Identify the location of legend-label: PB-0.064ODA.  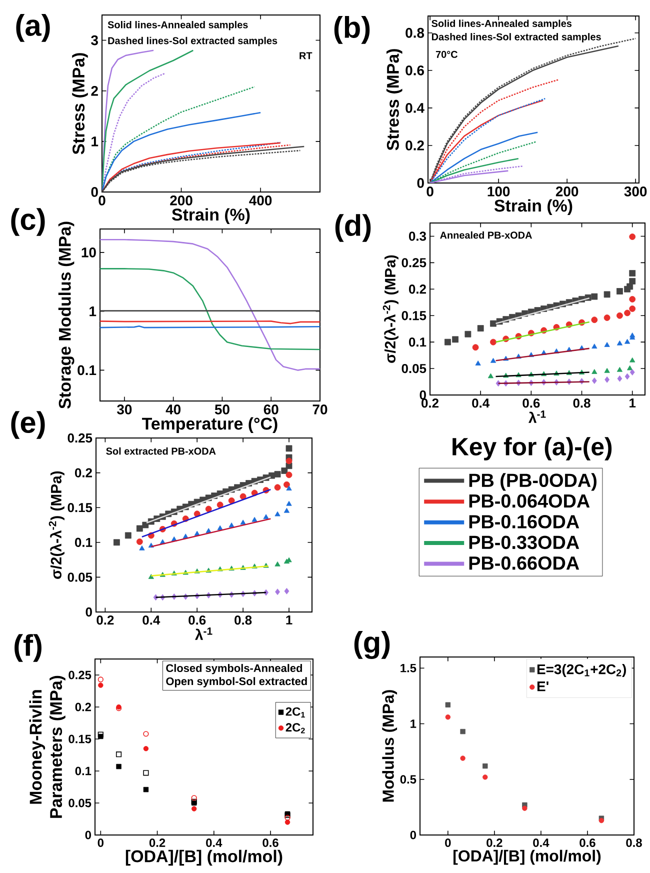
(529, 501).